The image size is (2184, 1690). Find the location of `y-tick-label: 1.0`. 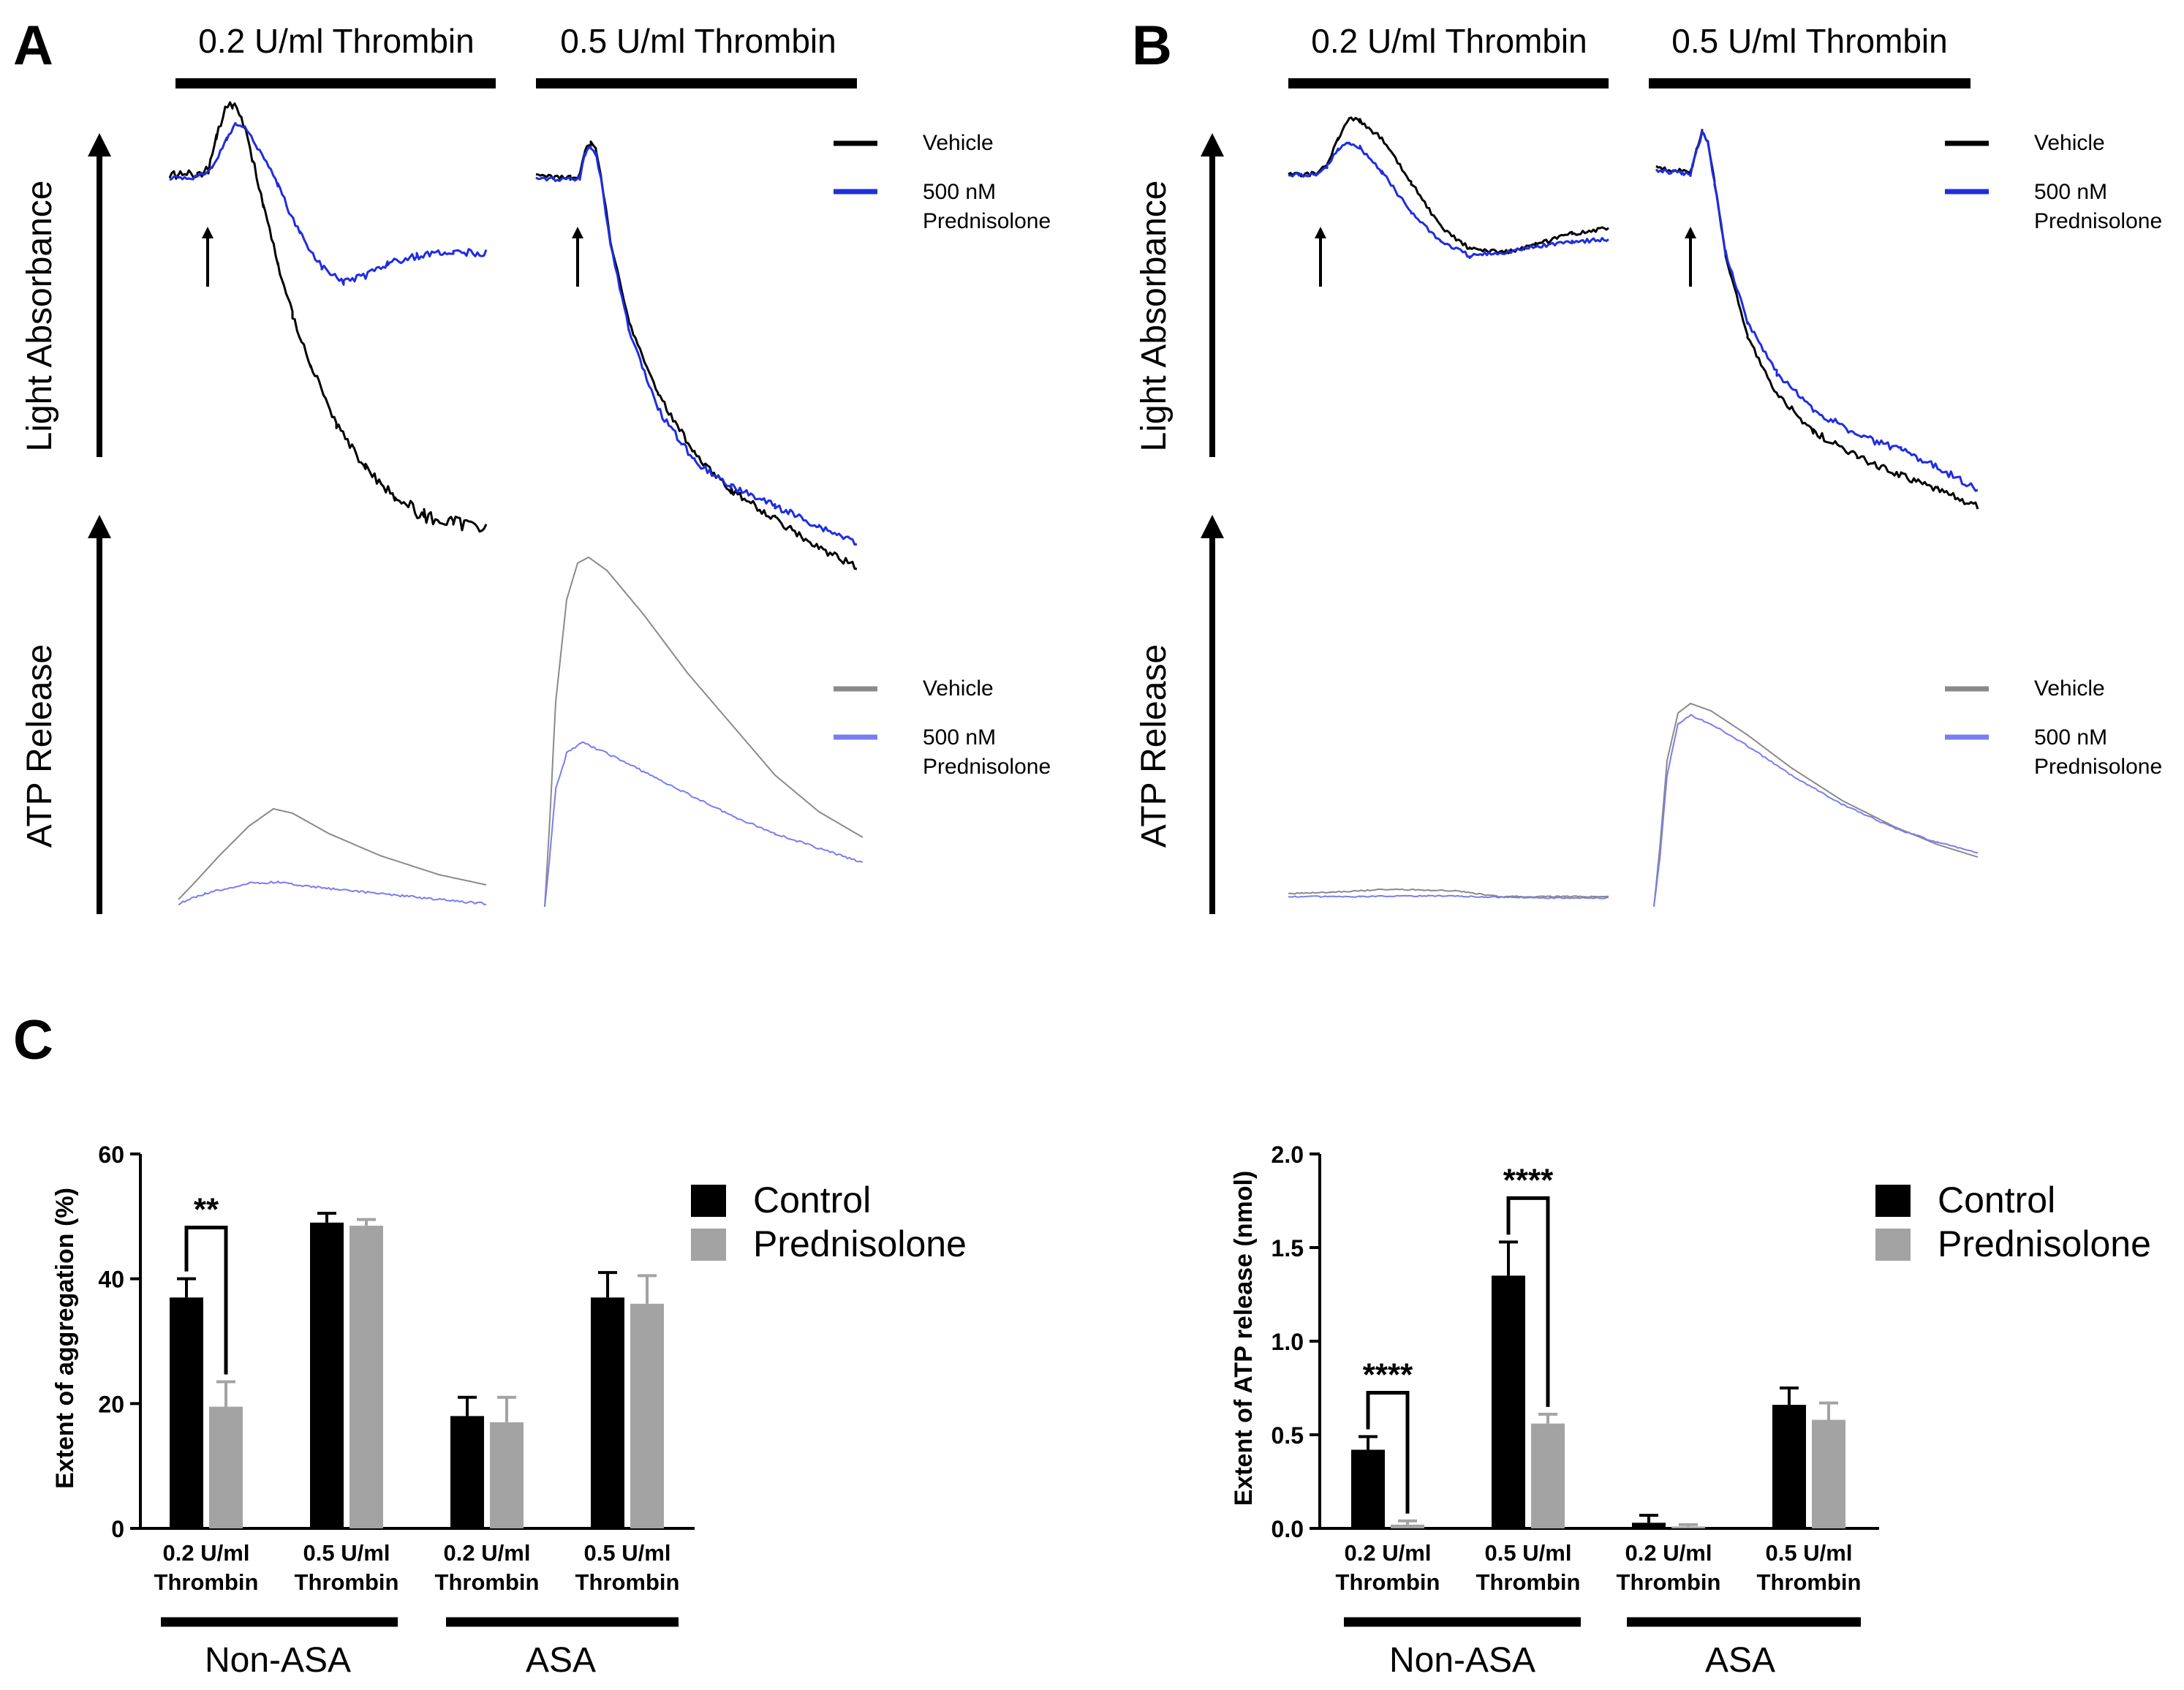

y-tick-label: 1.0 is located at coordinates (1288, 1342).